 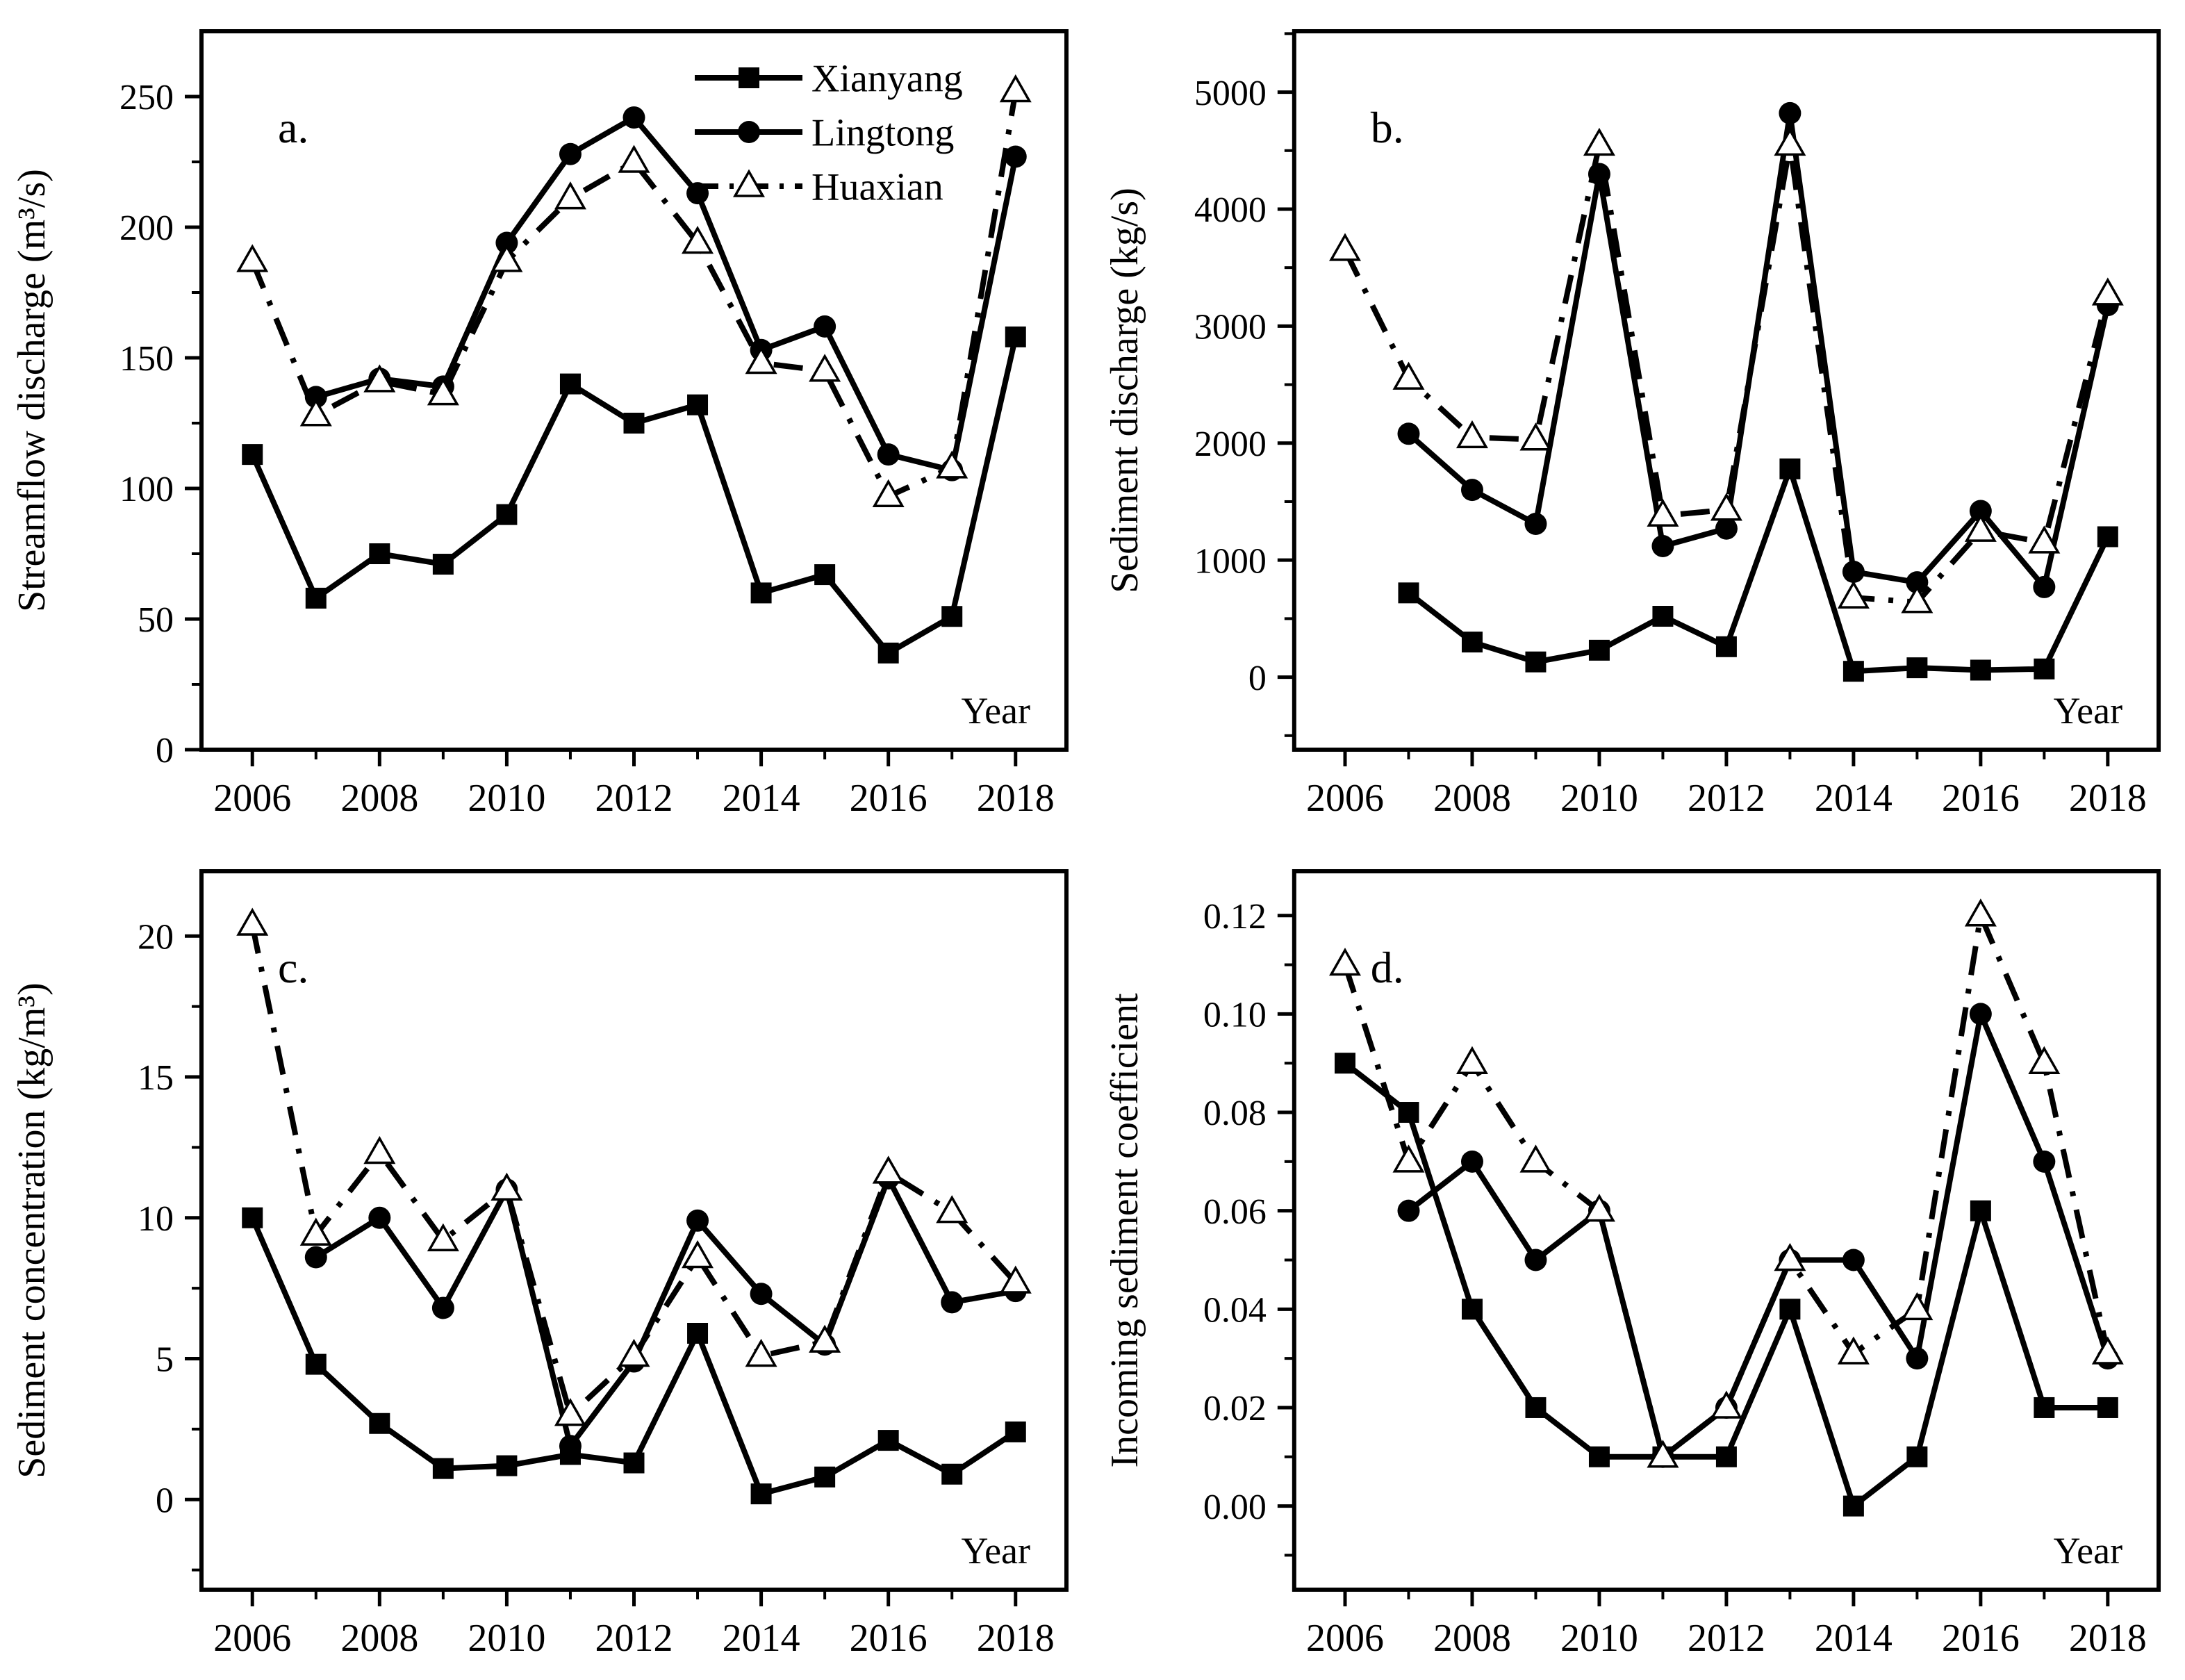 I want to click on y-axis-title: Streamflow discharge (m³/s), so click(x=31, y=390).